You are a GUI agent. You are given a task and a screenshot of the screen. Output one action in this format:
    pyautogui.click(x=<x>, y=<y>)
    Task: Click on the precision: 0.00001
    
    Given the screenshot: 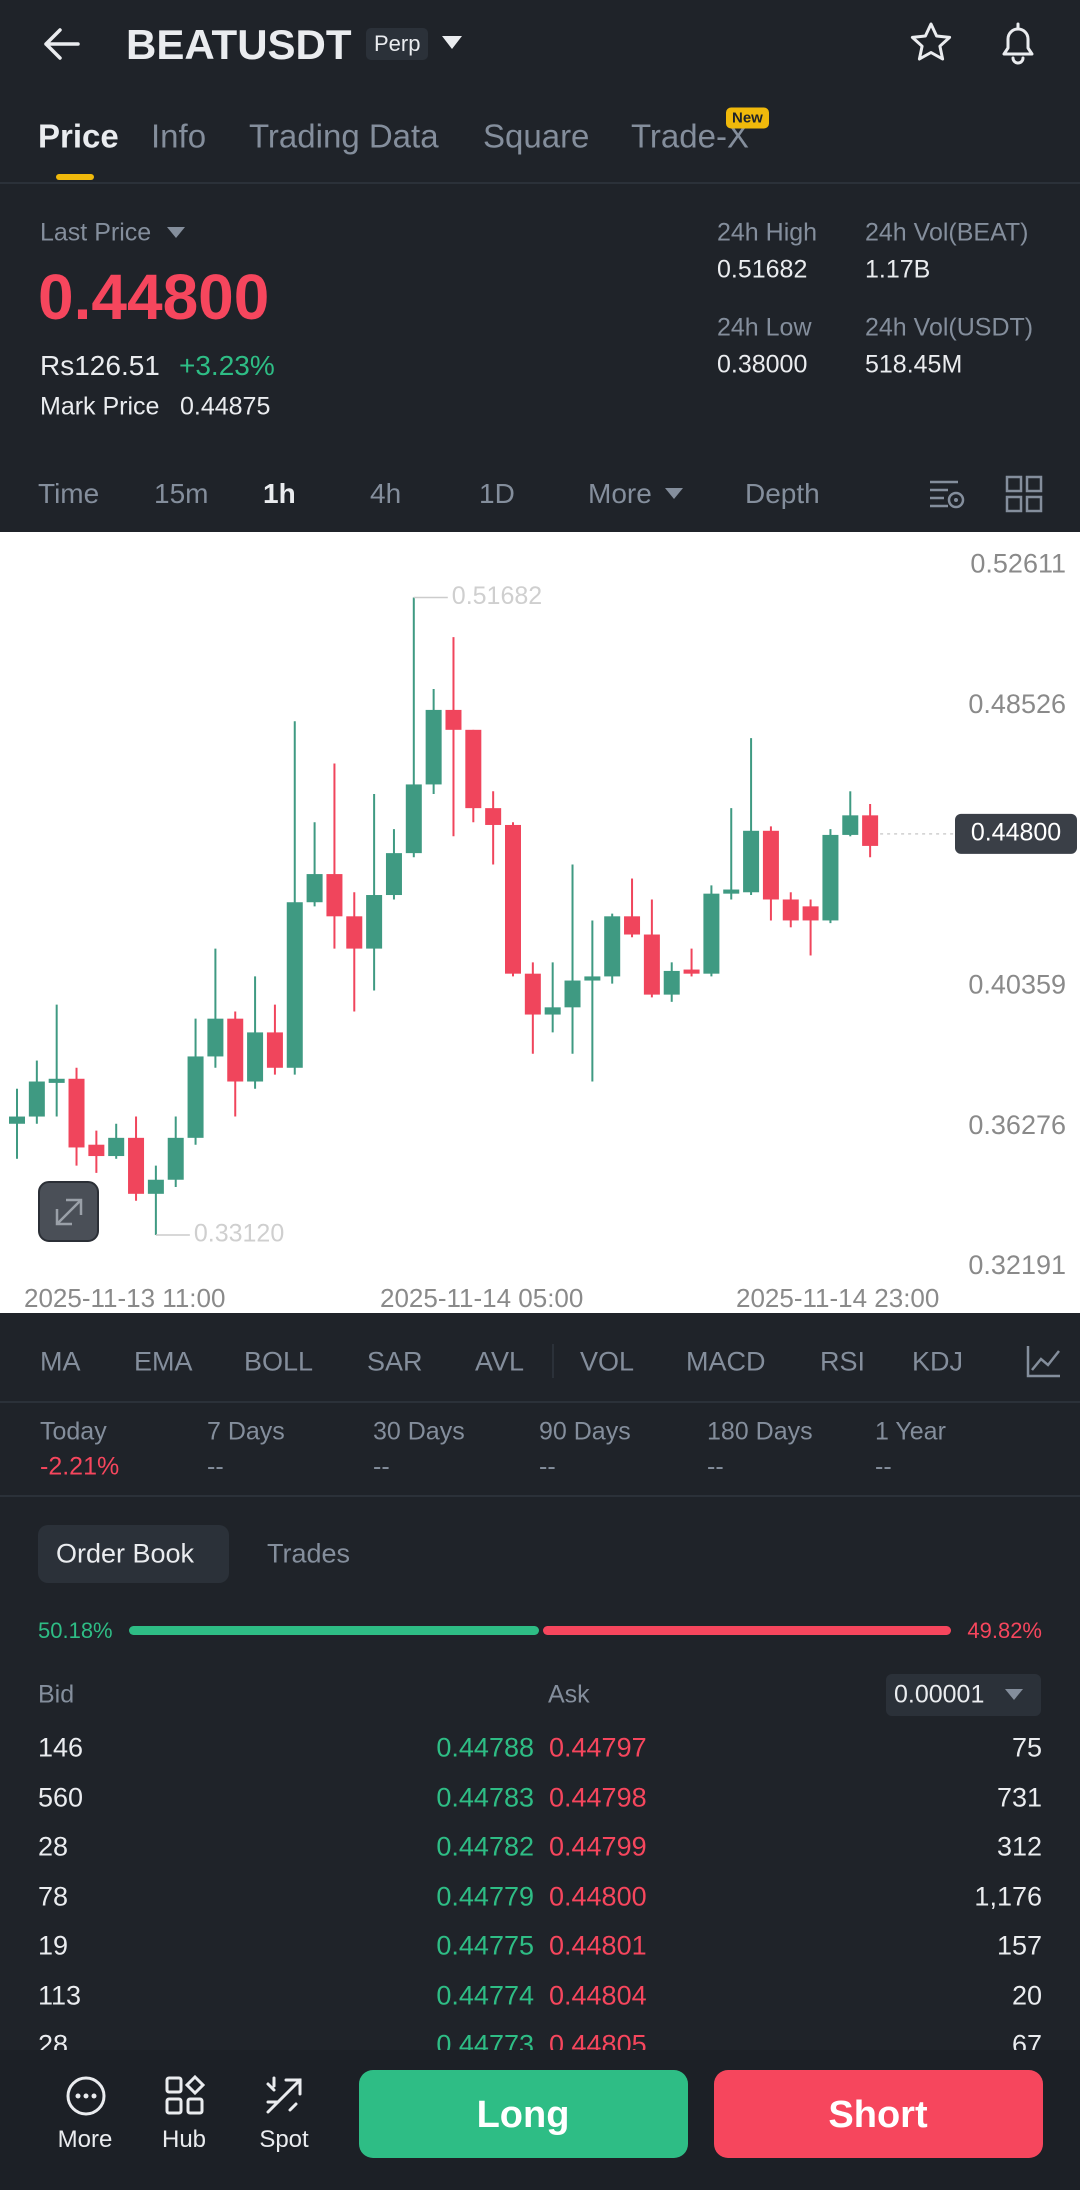 What is the action you would take?
    pyautogui.click(x=939, y=1694)
    